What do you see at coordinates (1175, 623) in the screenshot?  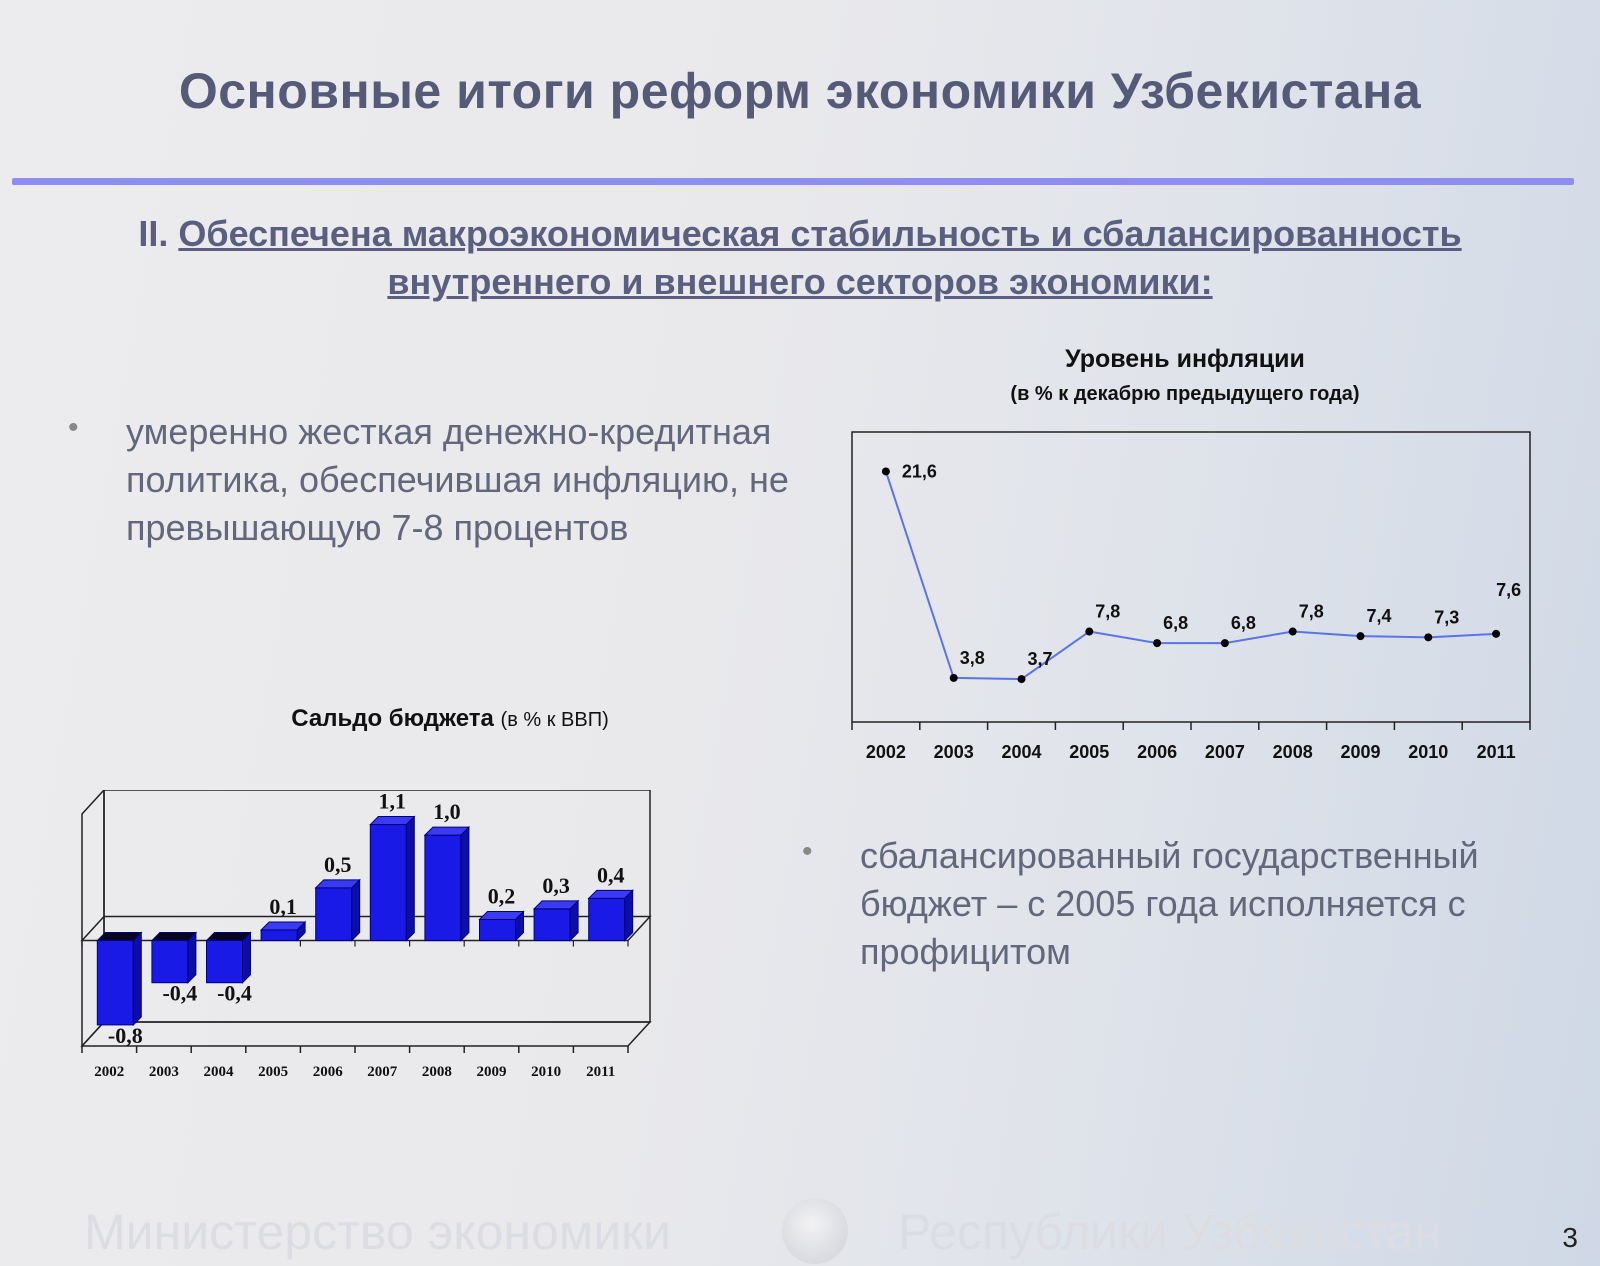 I see `inflation-data-label: 6,8` at bounding box center [1175, 623].